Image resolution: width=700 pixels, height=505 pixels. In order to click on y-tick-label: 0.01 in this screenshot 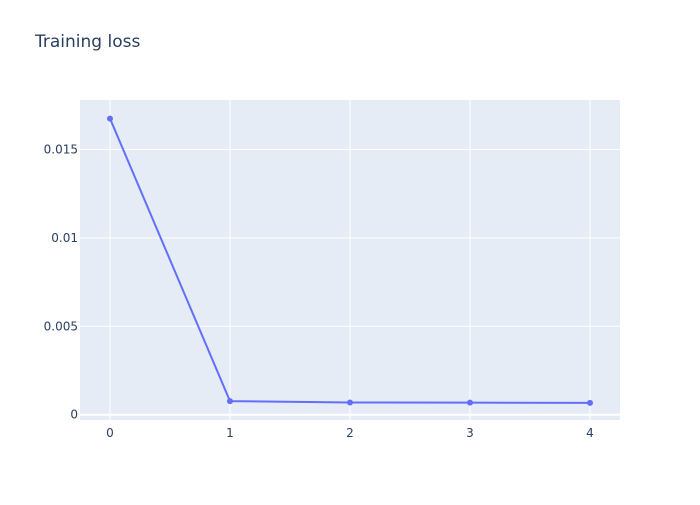, I will do `click(64, 238)`.